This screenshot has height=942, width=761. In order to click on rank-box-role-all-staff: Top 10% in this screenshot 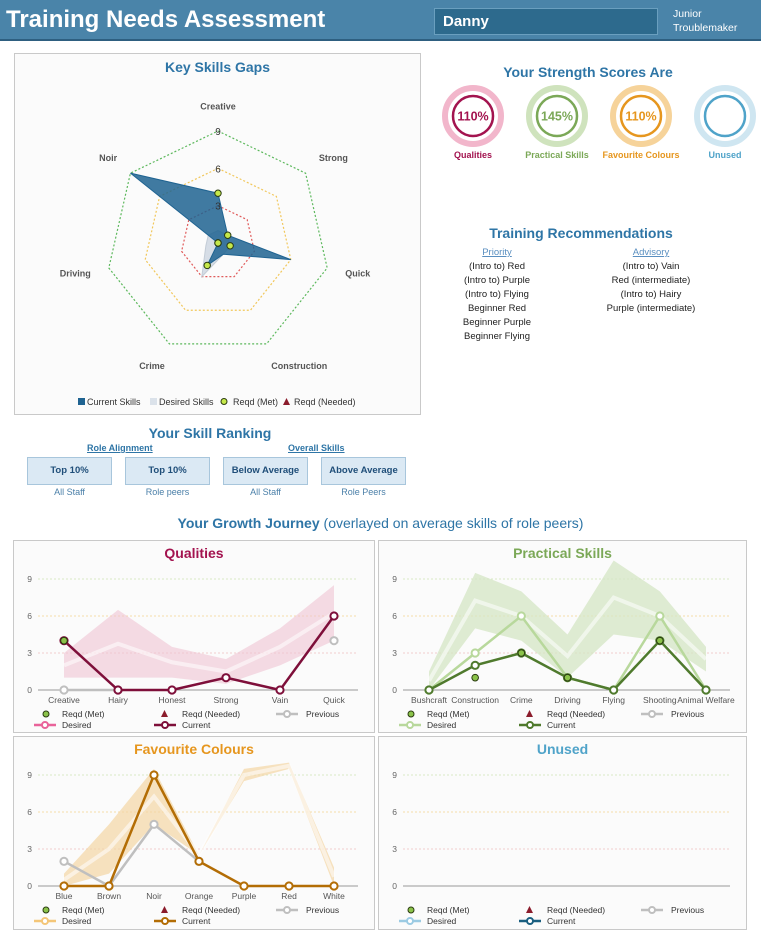, I will do `click(69, 471)`.